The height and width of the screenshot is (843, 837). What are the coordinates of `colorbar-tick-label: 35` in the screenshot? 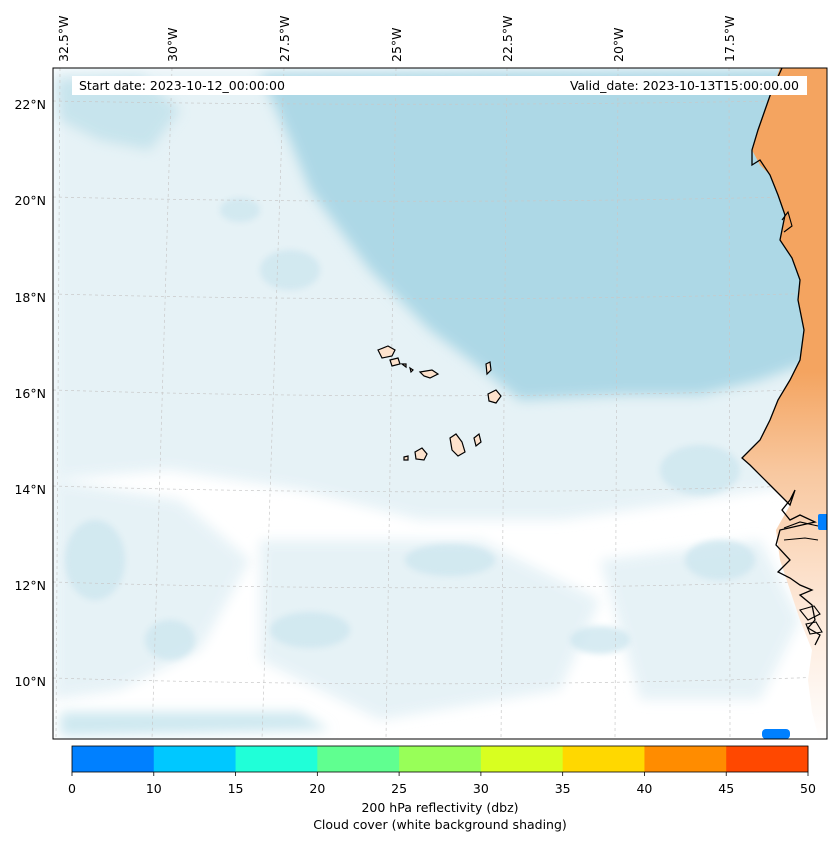 It's located at (562, 788).